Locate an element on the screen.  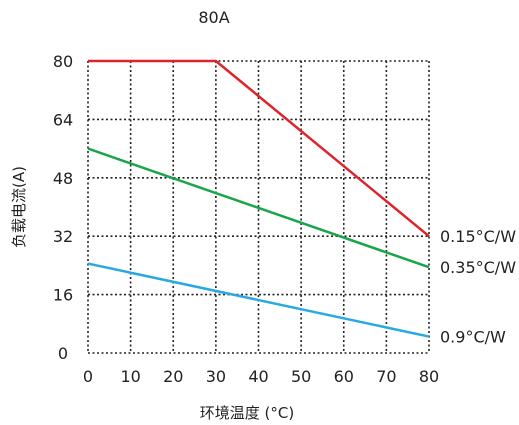
series-label-2: 0.35°C/W is located at coordinates (478, 267).